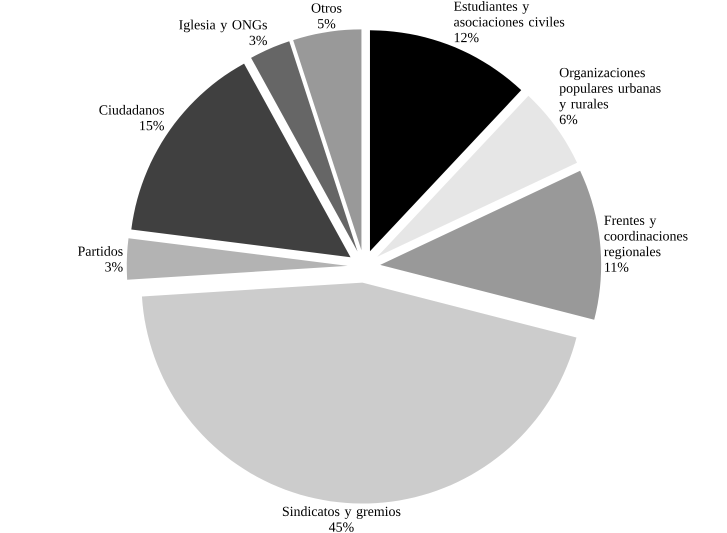 The width and height of the screenshot is (727, 533). I want to click on slice-label: Otros, so click(327, 8).